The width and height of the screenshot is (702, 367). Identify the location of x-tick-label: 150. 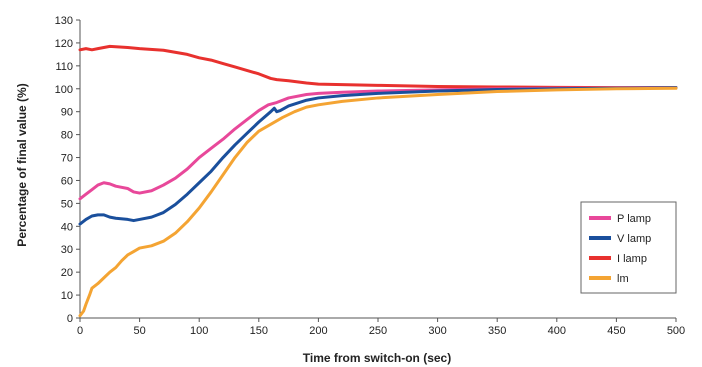
(259, 331).